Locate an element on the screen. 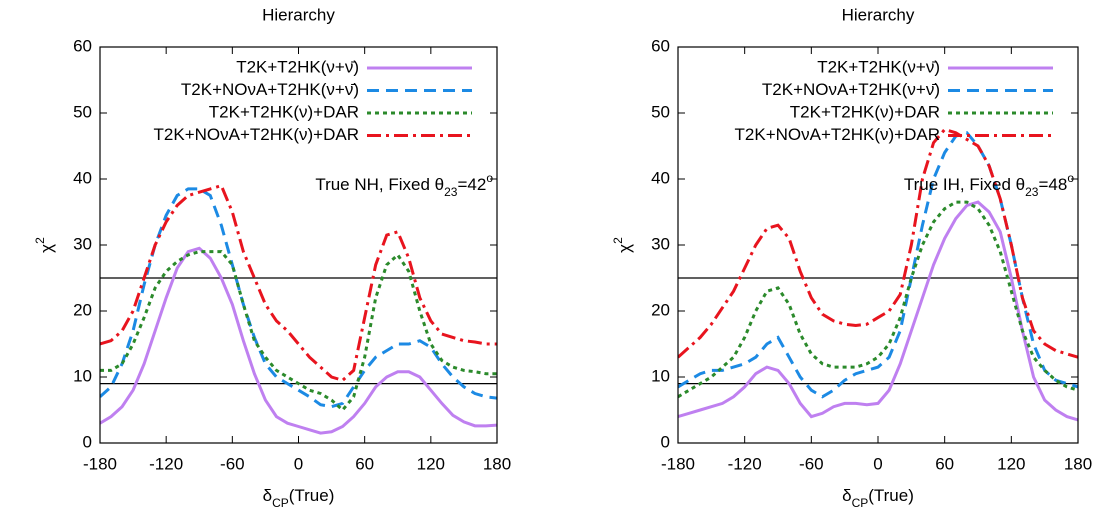 The image size is (1108, 519). annotation-part: =42 is located at coordinates (471, 184).